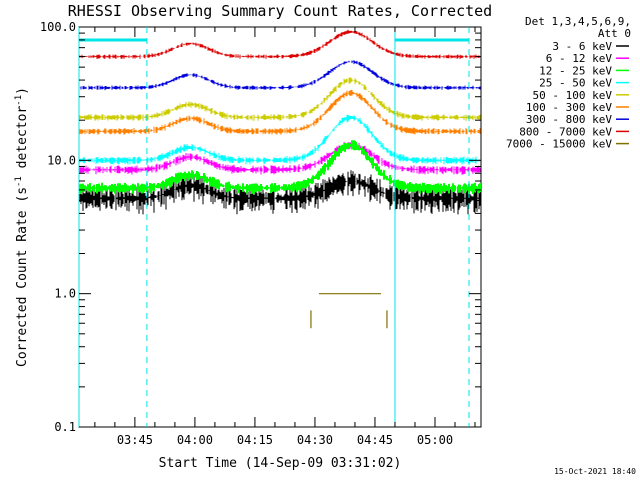  What do you see at coordinates (614, 33) in the screenshot?
I see `legend-header-line2: Att 0` at bounding box center [614, 33].